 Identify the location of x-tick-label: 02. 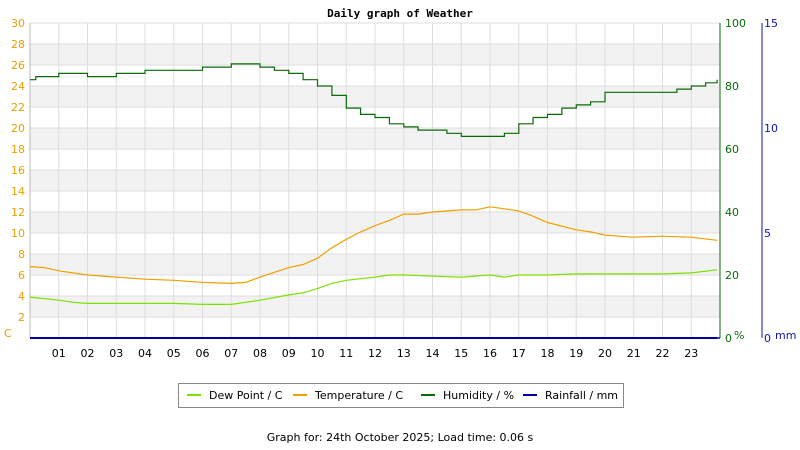
(88, 353).